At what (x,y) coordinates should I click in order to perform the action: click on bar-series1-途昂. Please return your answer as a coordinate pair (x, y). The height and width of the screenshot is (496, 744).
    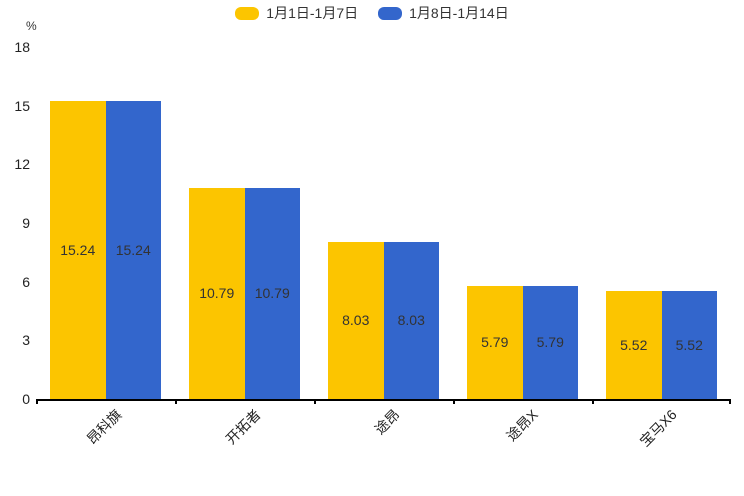
    Looking at the image, I should click on (356, 320).